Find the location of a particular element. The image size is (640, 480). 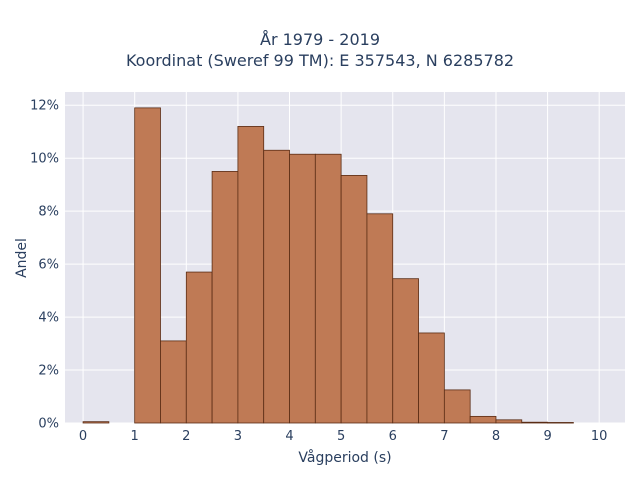

x-tick-label: 10 is located at coordinates (599, 436).